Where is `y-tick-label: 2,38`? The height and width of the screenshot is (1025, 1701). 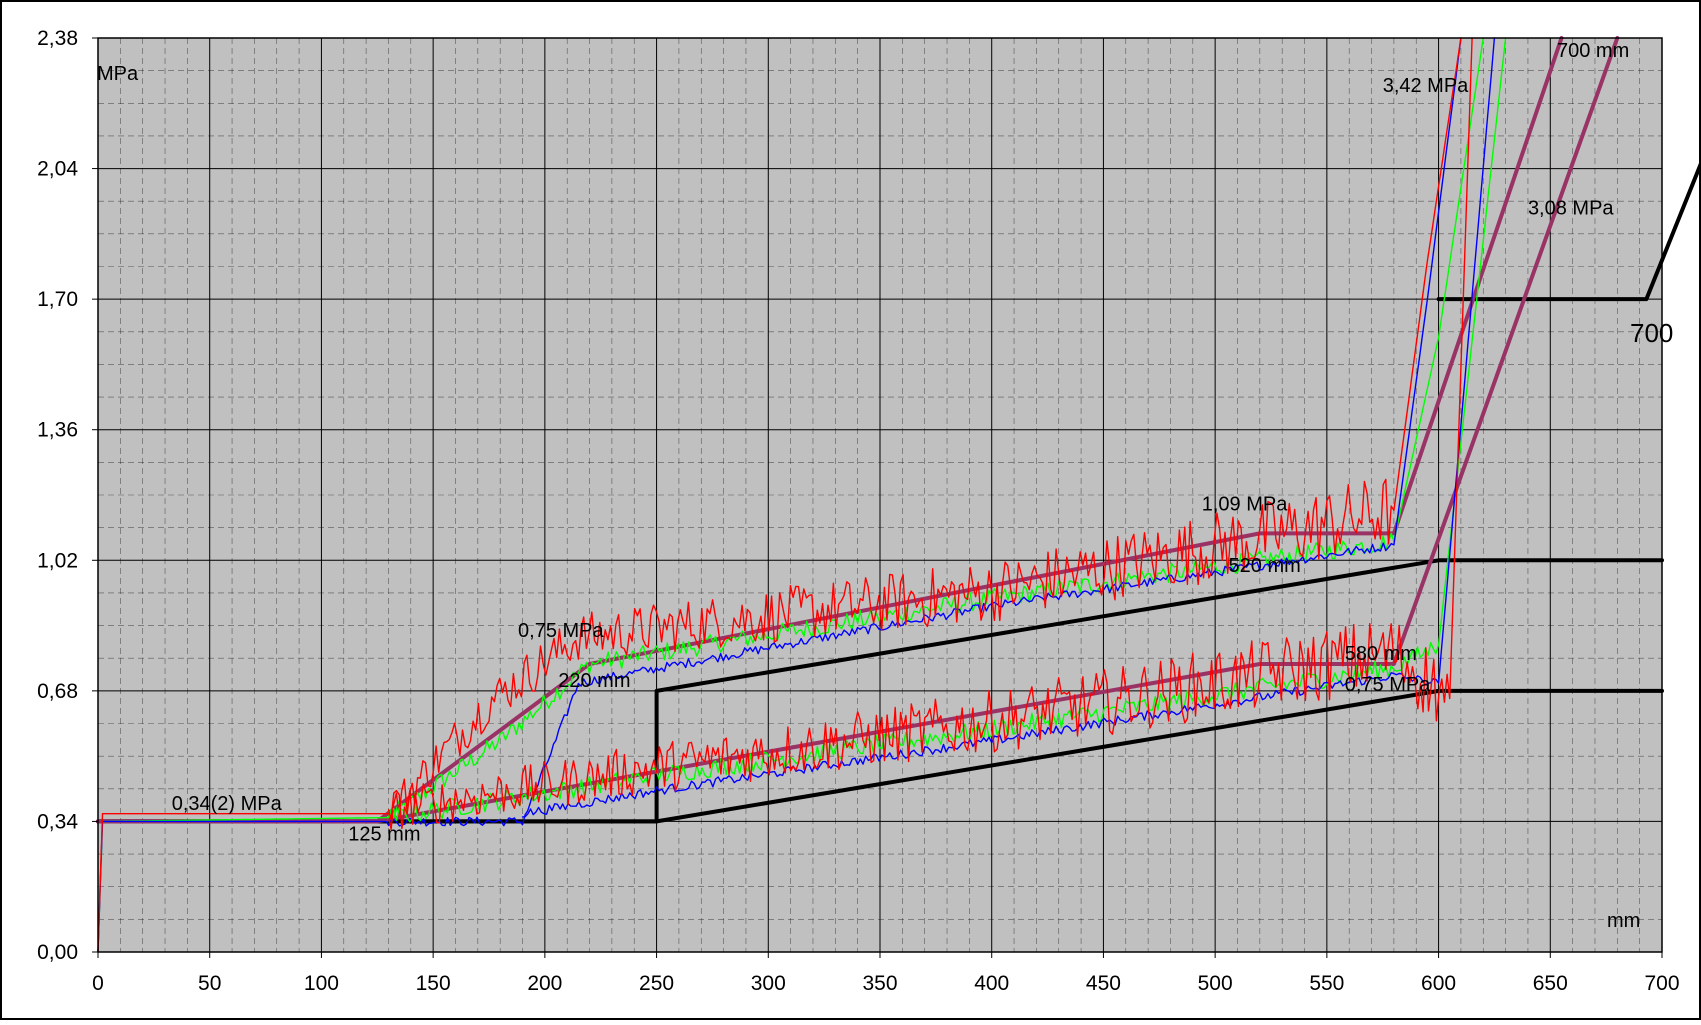 y-tick-label: 2,38 is located at coordinates (57, 38).